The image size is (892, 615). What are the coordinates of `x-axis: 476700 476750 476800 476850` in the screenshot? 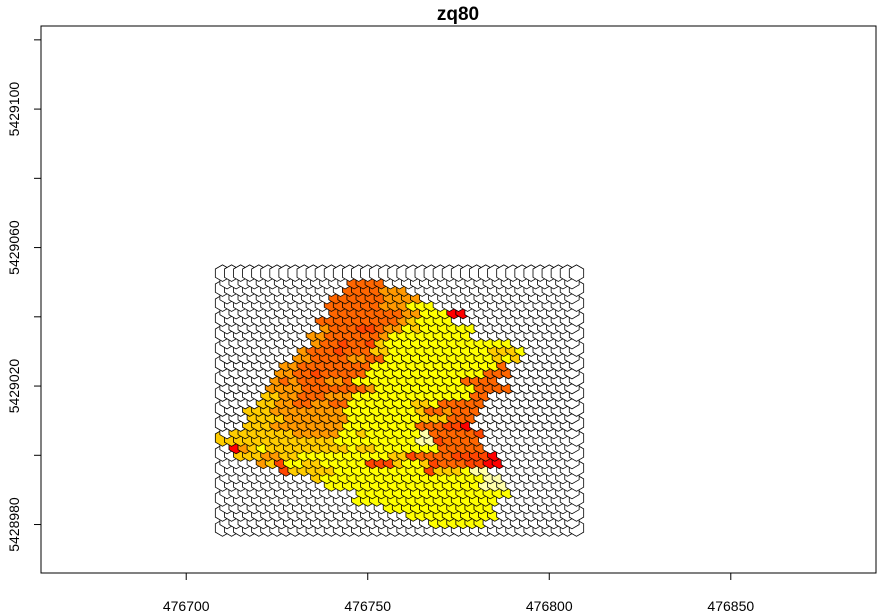 It's located at (458, 593).